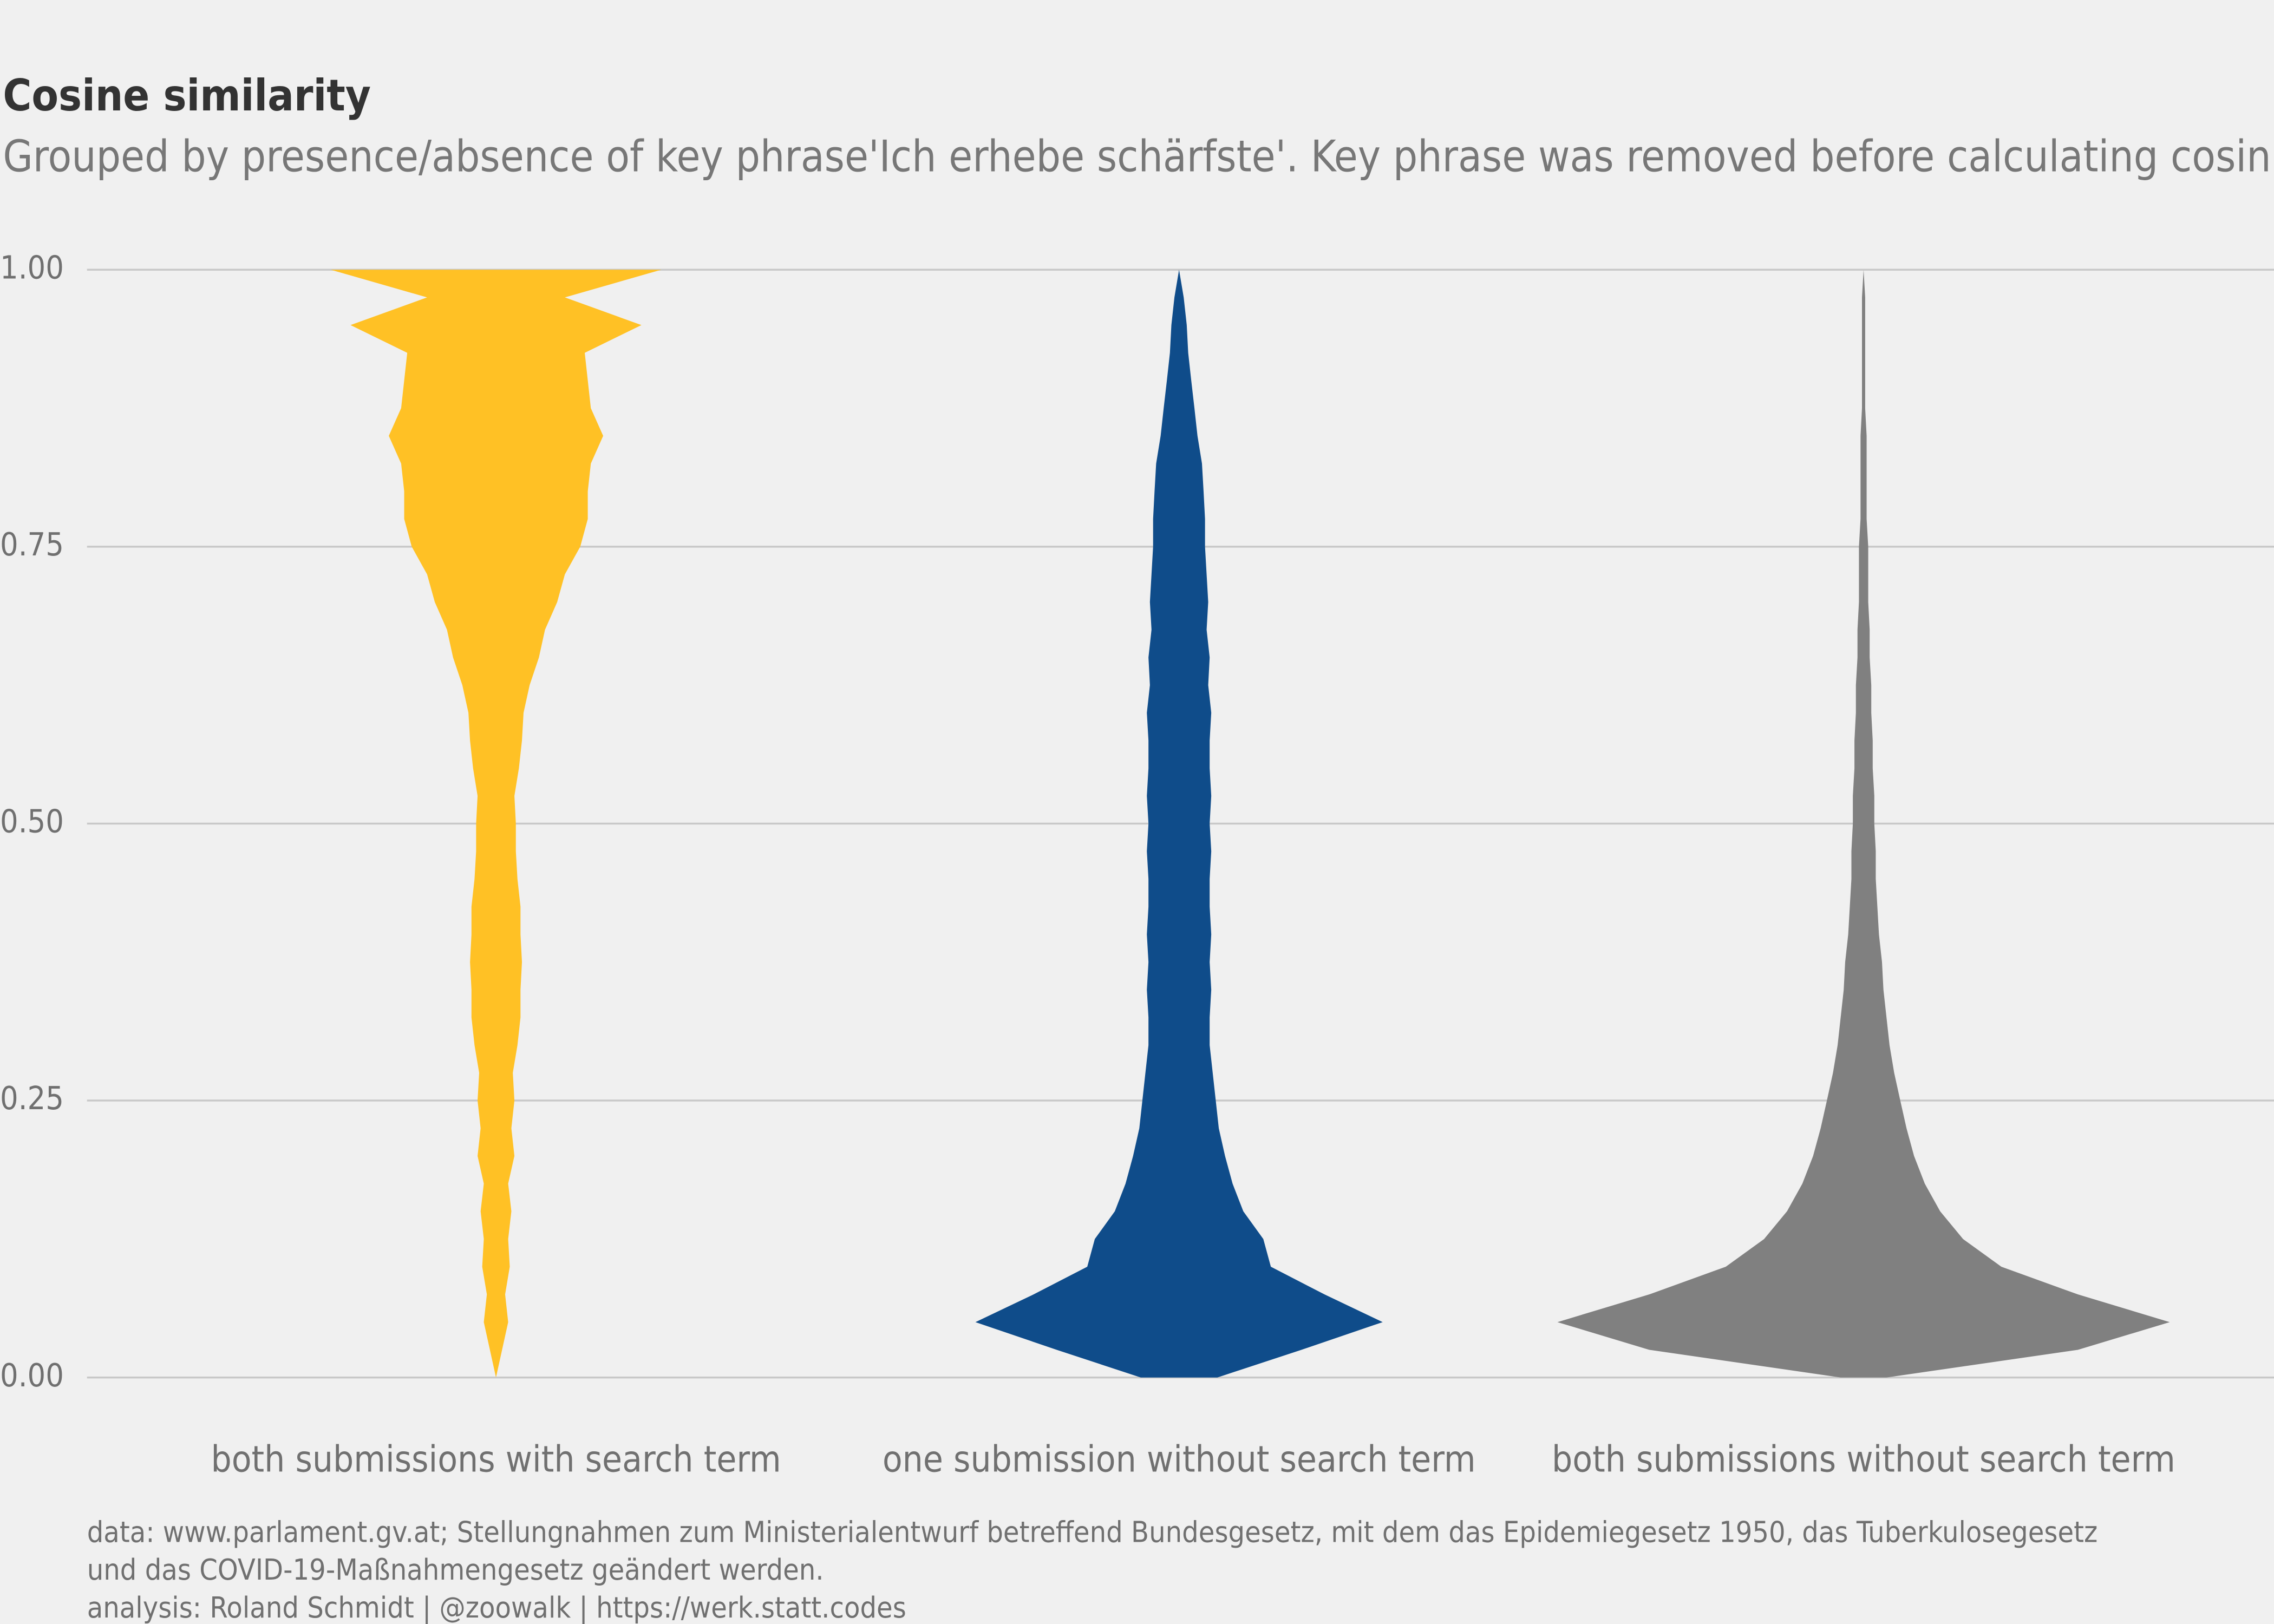 The width and height of the screenshot is (2274, 1624). I want to click on y-tick-label: 0.75, so click(32, 544).